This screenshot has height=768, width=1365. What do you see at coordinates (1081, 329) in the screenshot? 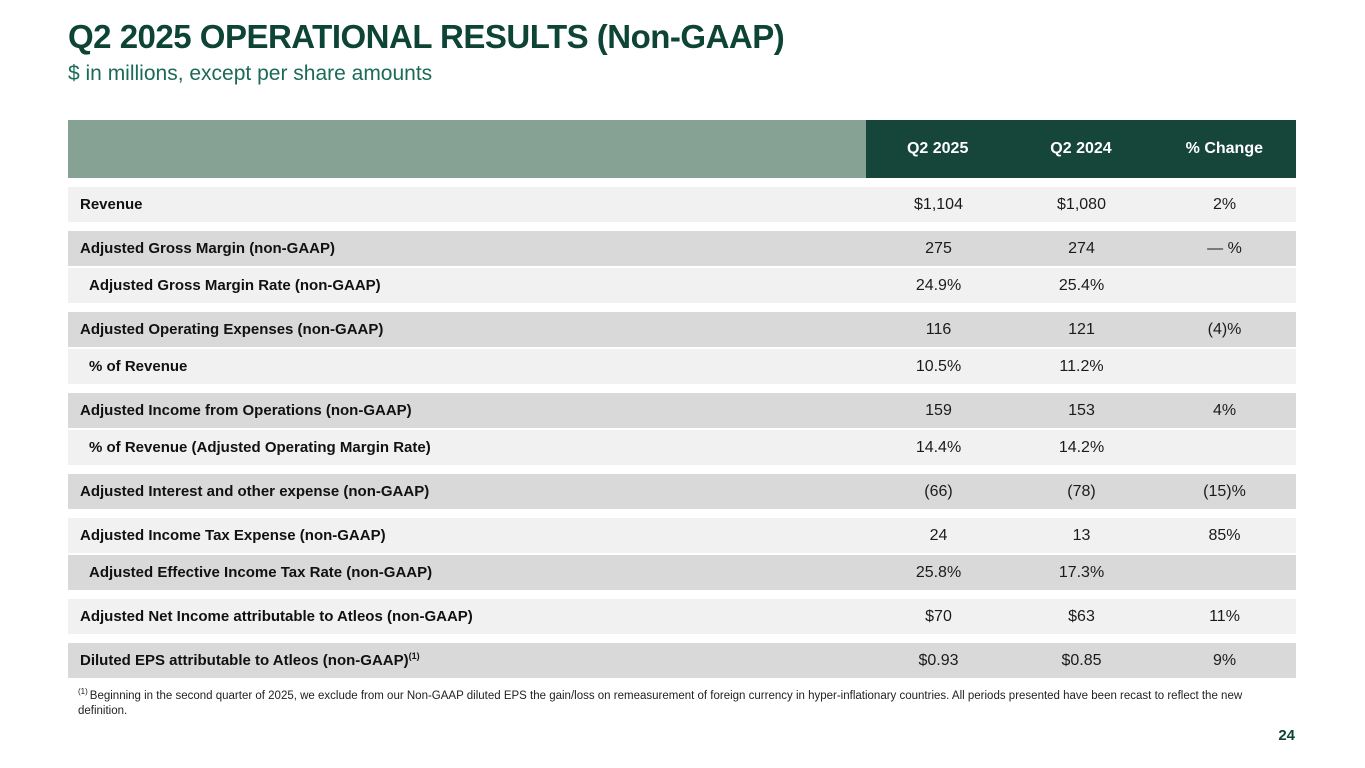
I see `row-value: 121` at bounding box center [1081, 329].